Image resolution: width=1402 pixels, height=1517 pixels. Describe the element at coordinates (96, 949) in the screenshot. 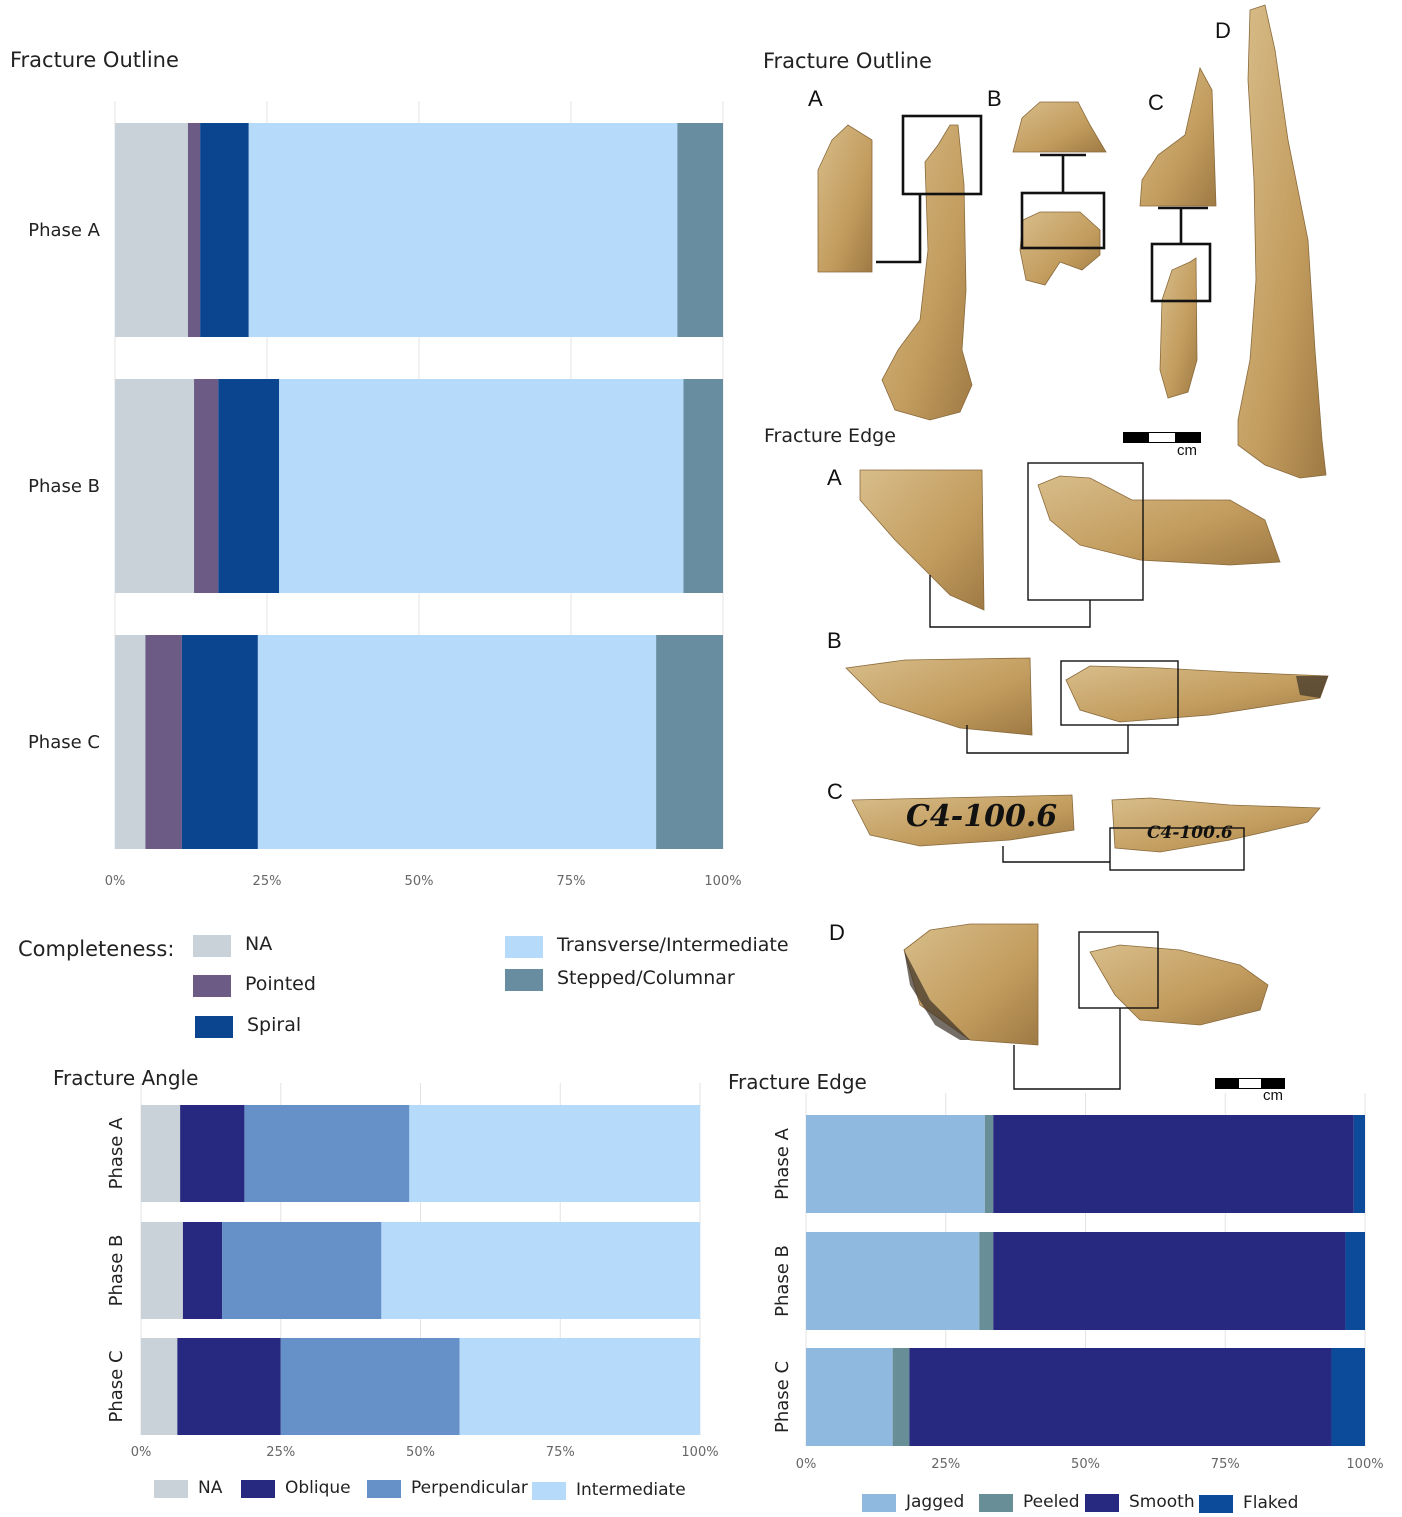

I see `legend-title-completeness: Completeness:` at that location.